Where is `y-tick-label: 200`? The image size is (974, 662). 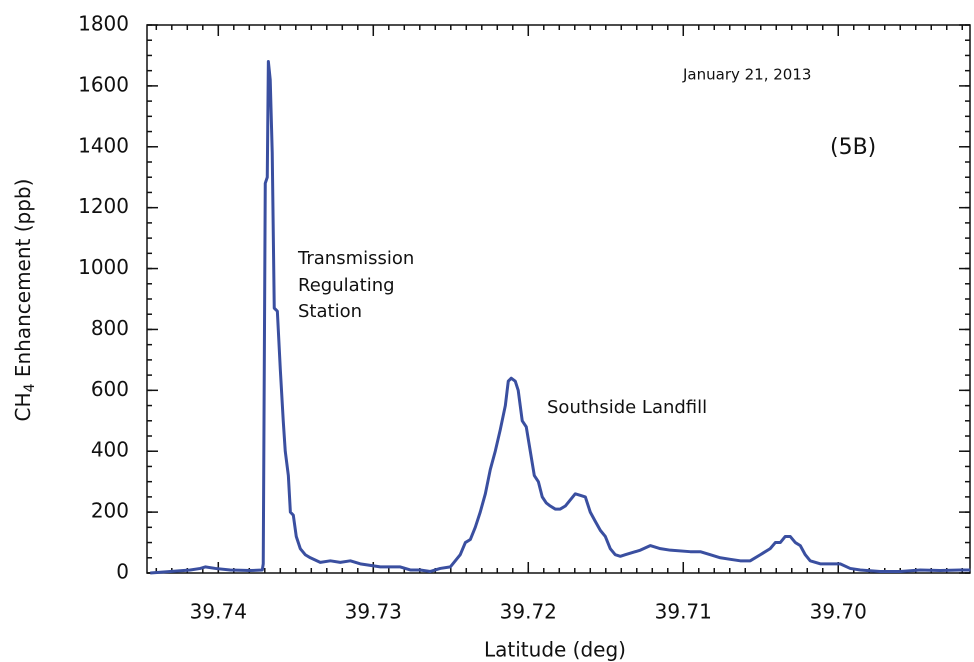
y-tick-label: 200 is located at coordinates (110, 511).